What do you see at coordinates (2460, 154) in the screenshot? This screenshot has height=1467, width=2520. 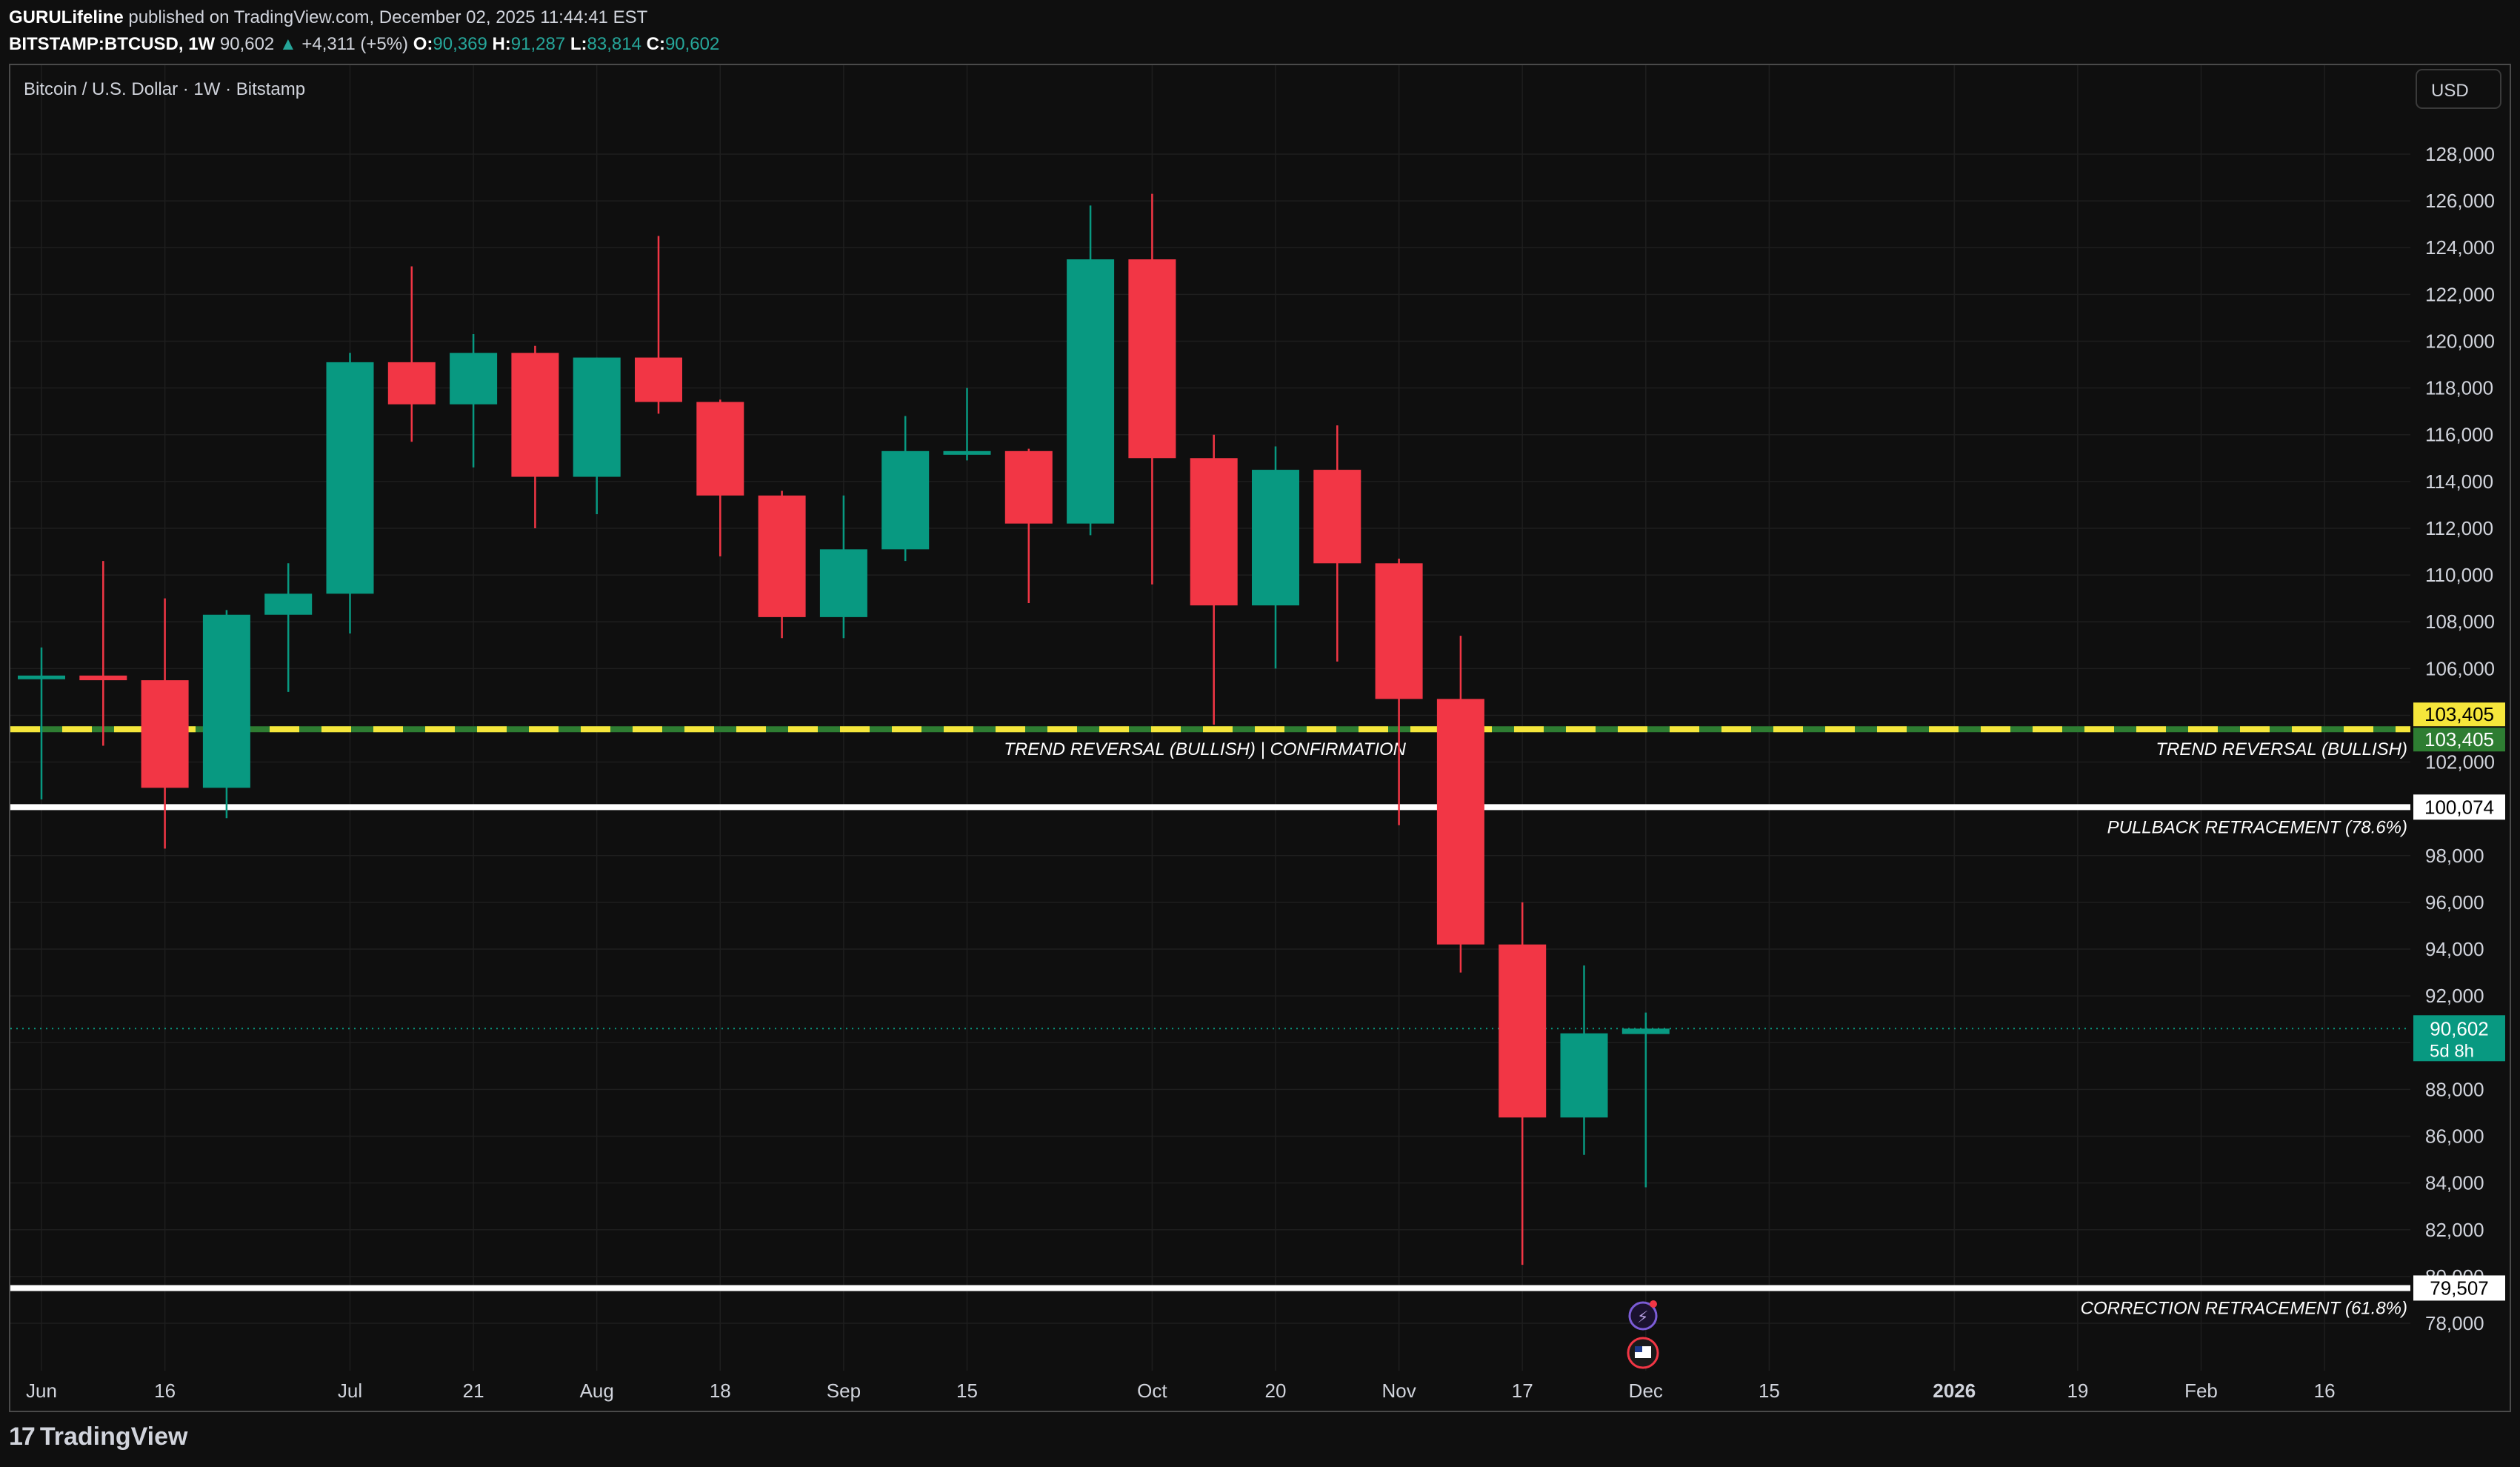 I see `y-tick-label: 128,000` at bounding box center [2460, 154].